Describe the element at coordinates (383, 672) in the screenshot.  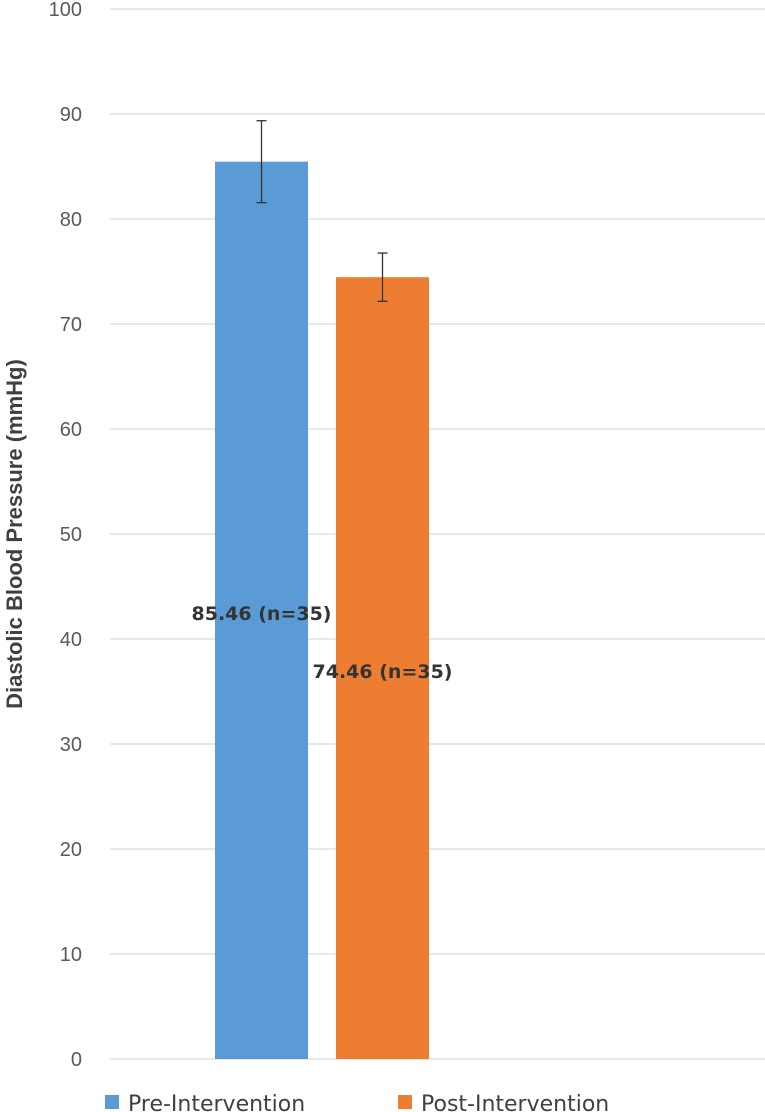
I see `data-label-1: 74.46 (n=35)` at that location.